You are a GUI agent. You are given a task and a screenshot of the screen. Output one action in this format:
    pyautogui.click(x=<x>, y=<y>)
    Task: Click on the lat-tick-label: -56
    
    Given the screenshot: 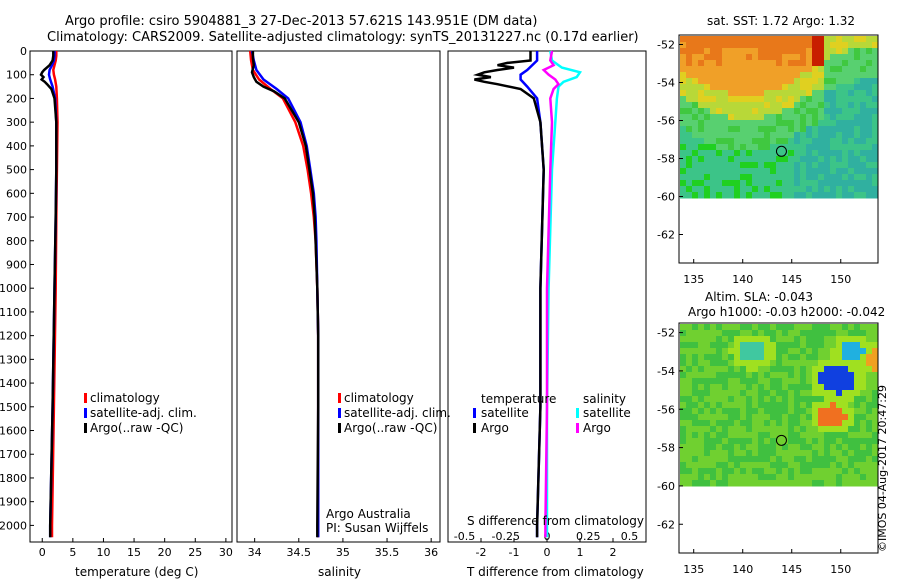 What is the action you would take?
    pyautogui.click(x=666, y=121)
    